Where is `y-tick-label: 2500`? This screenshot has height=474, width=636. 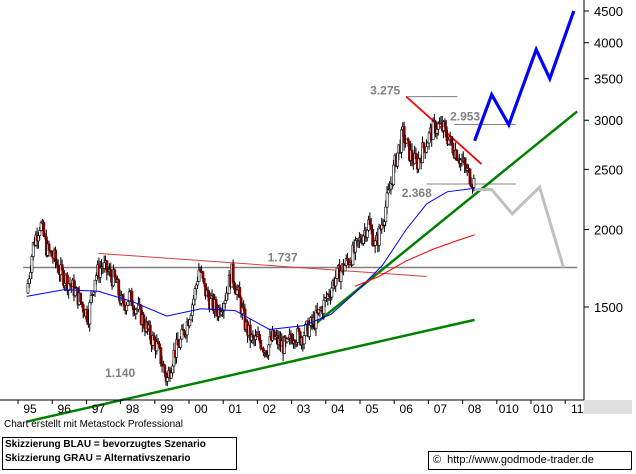 y-tick-label: 2500 is located at coordinates (608, 169).